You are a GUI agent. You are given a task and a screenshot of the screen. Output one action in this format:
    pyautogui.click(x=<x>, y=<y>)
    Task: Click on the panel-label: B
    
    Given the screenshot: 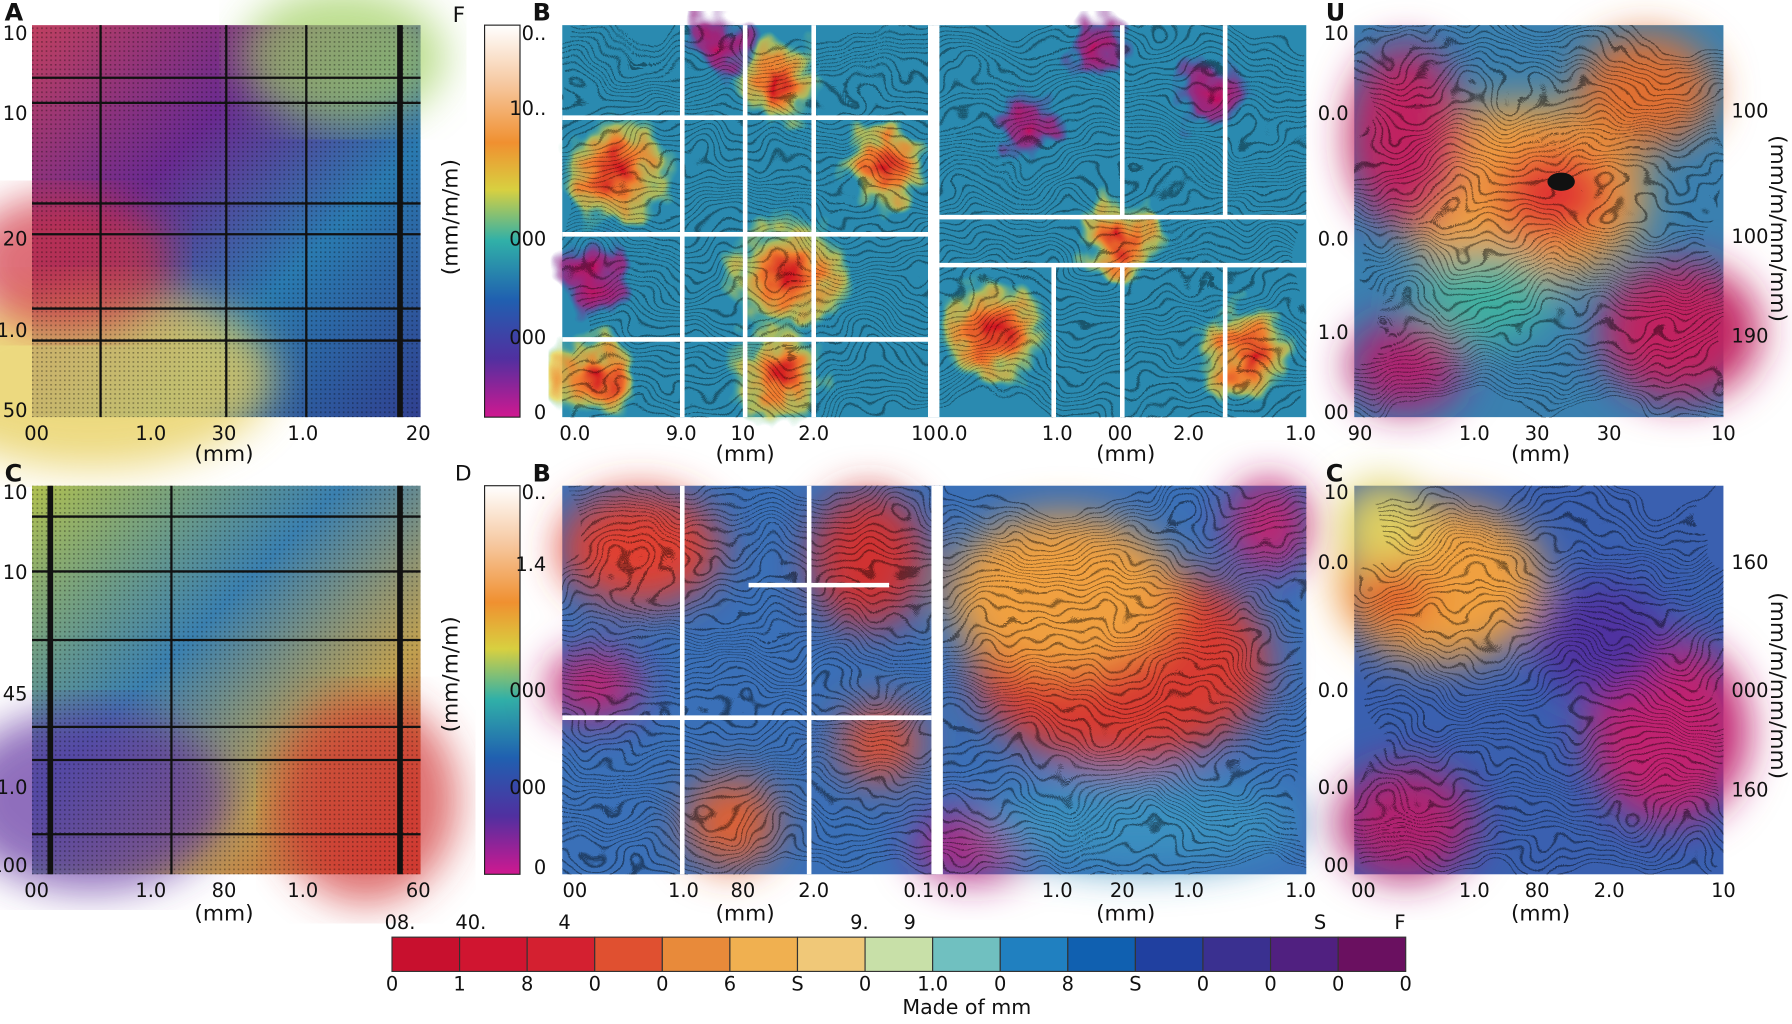 What is the action you would take?
    pyautogui.click(x=542, y=473)
    